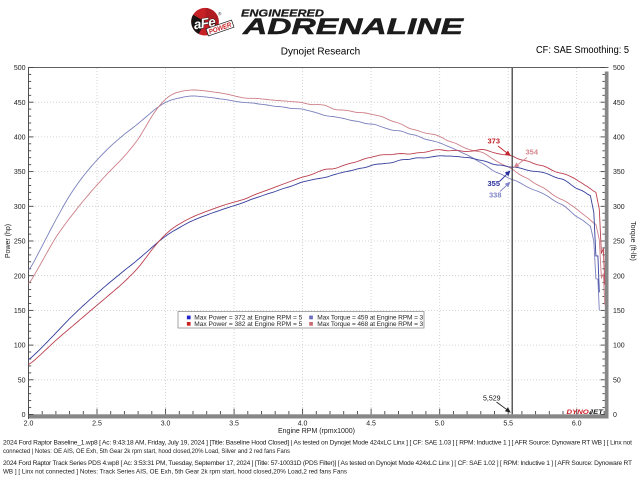 This screenshot has width=640, height=480. I want to click on svg-text:Max Torque = 468 at Engine RPM: Max Torque = 468 at Engine RPM = 3, so click(370, 324).